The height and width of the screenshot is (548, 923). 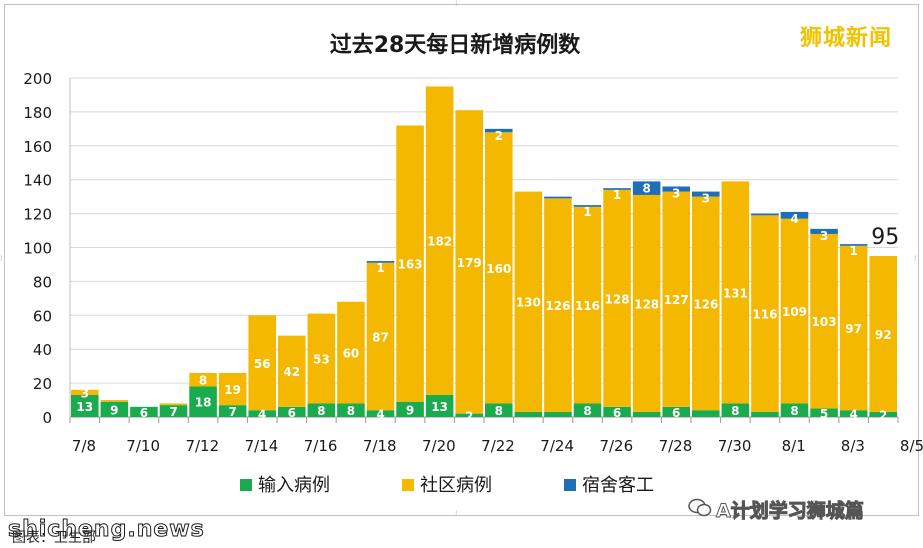 What do you see at coordinates (37, 249) in the screenshot?
I see `y-tick-label: 100` at bounding box center [37, 249].